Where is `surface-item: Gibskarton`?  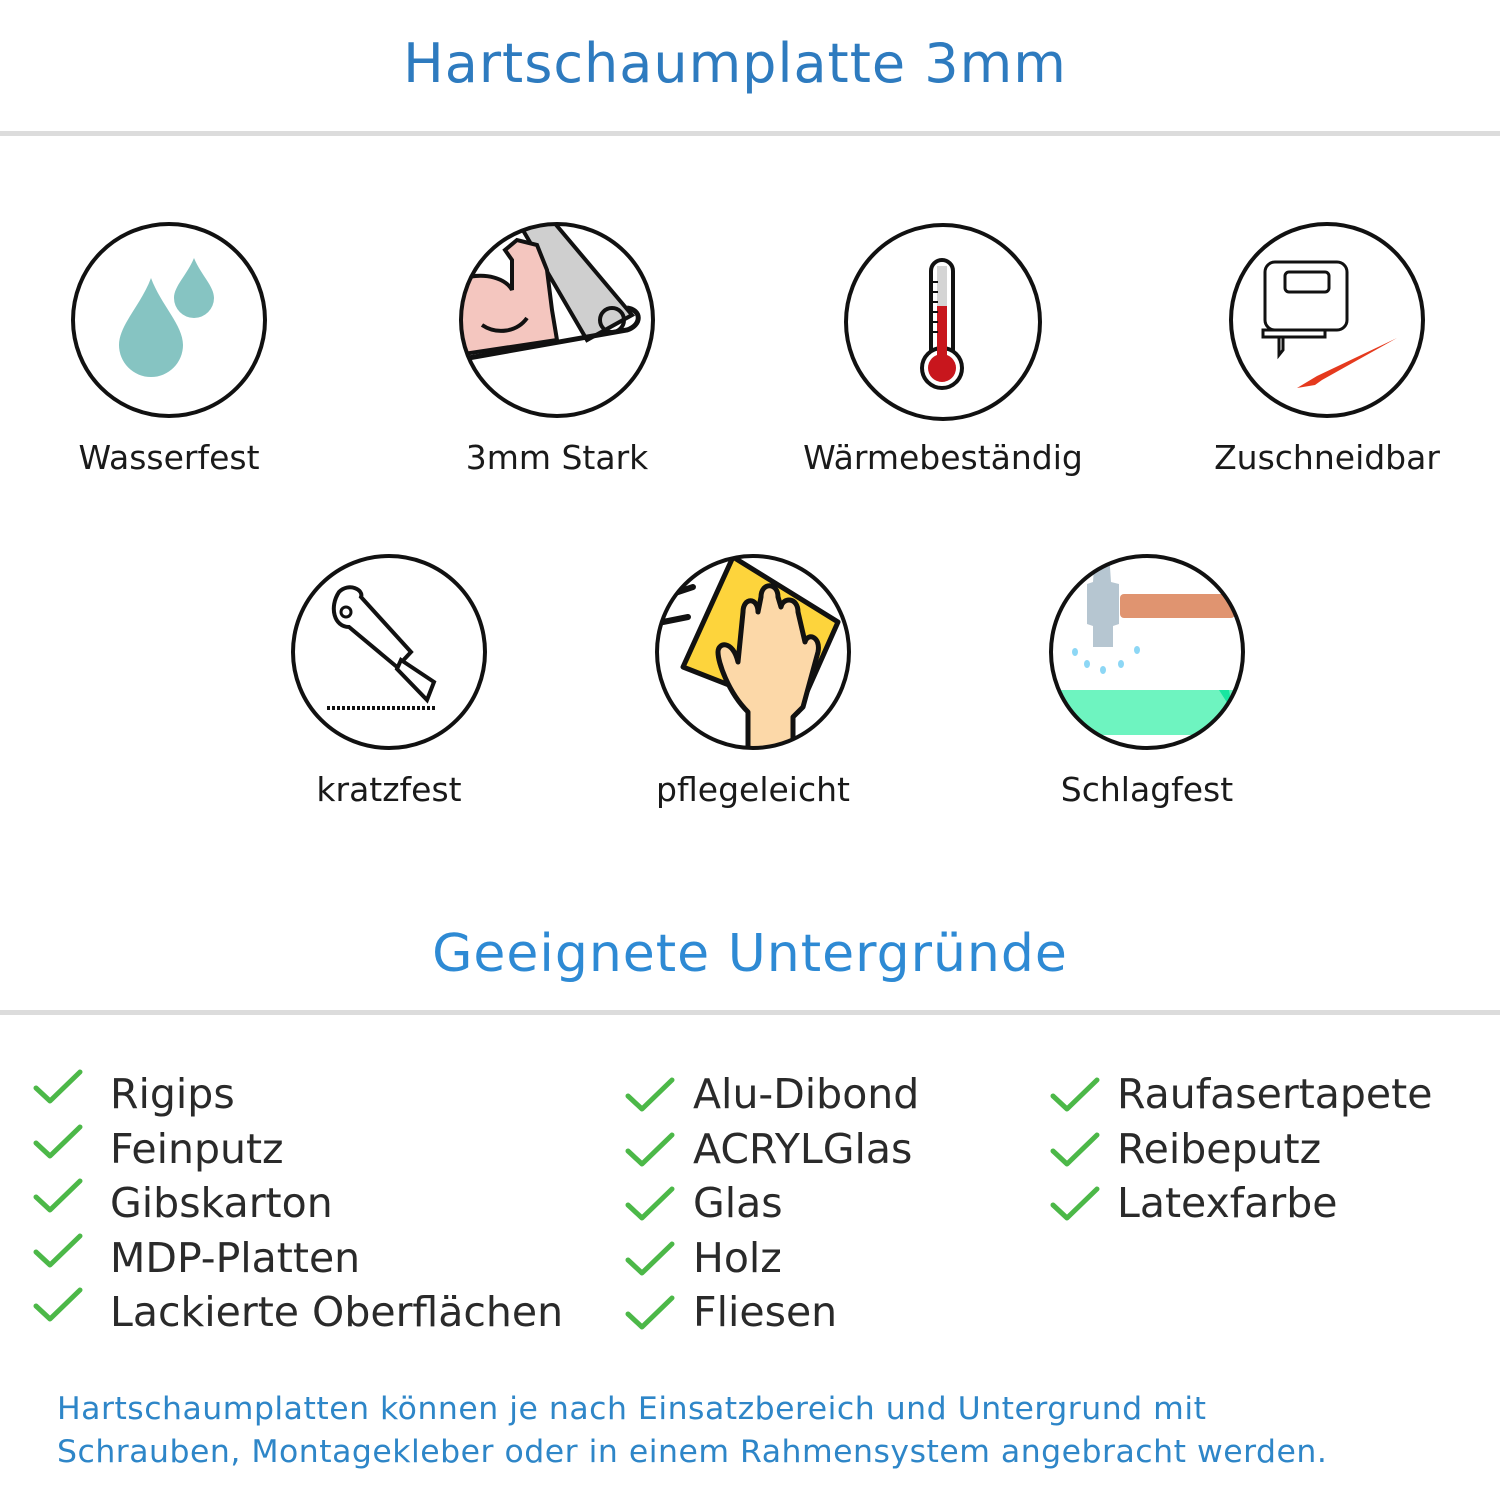
surface-item: Gibskarton is located at coordinates (283, 1205).